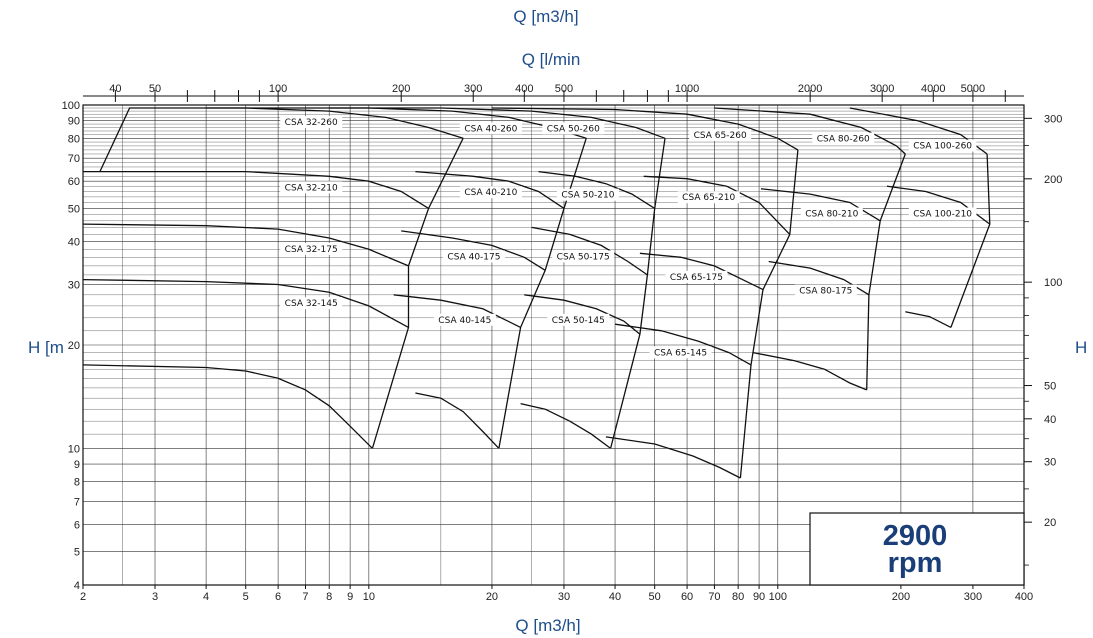 Image resolution: width=1093 pixels, height=638 pixels. Describe the element at coordinates (545, 16) in the screenshot. I see `top-axis-label-m3h: Q [m3/h]` at that location.